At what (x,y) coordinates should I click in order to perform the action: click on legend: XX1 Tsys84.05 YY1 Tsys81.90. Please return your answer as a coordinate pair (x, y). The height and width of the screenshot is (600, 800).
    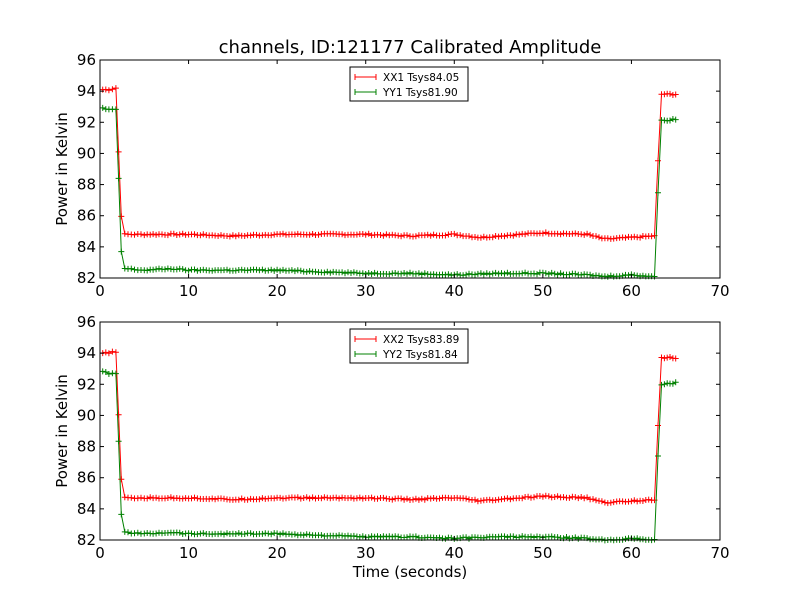
    Looking at the image, I should click on (409, 84).